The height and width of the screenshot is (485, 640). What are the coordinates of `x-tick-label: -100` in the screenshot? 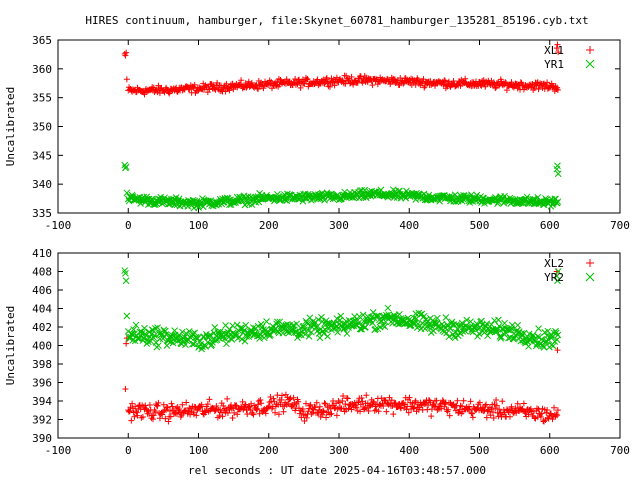 It's located at (58, 450).